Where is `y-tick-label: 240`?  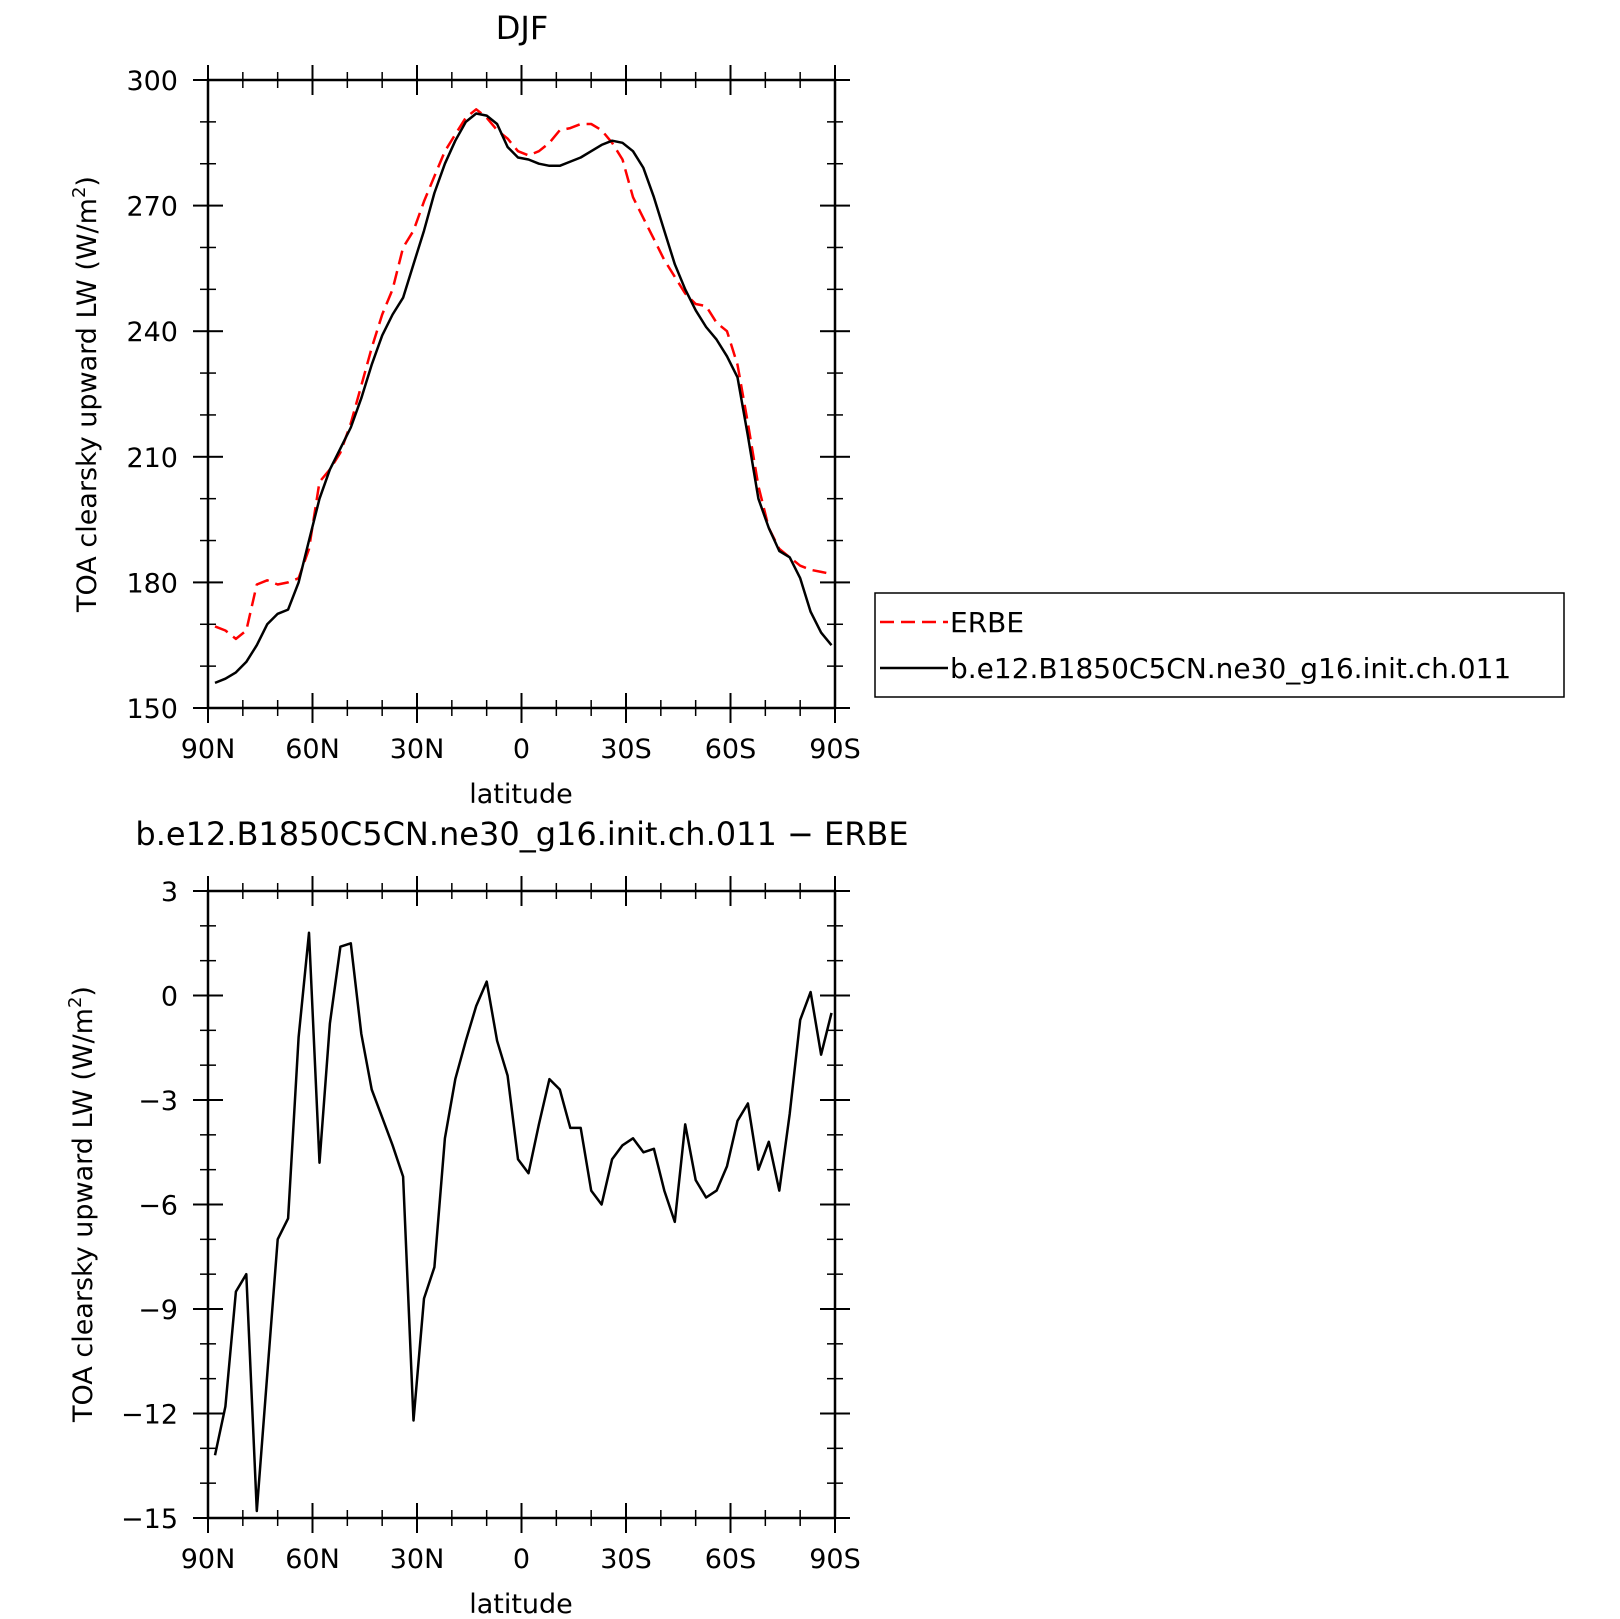 y-tick-label: 240 is located at coordinates (152, 332).